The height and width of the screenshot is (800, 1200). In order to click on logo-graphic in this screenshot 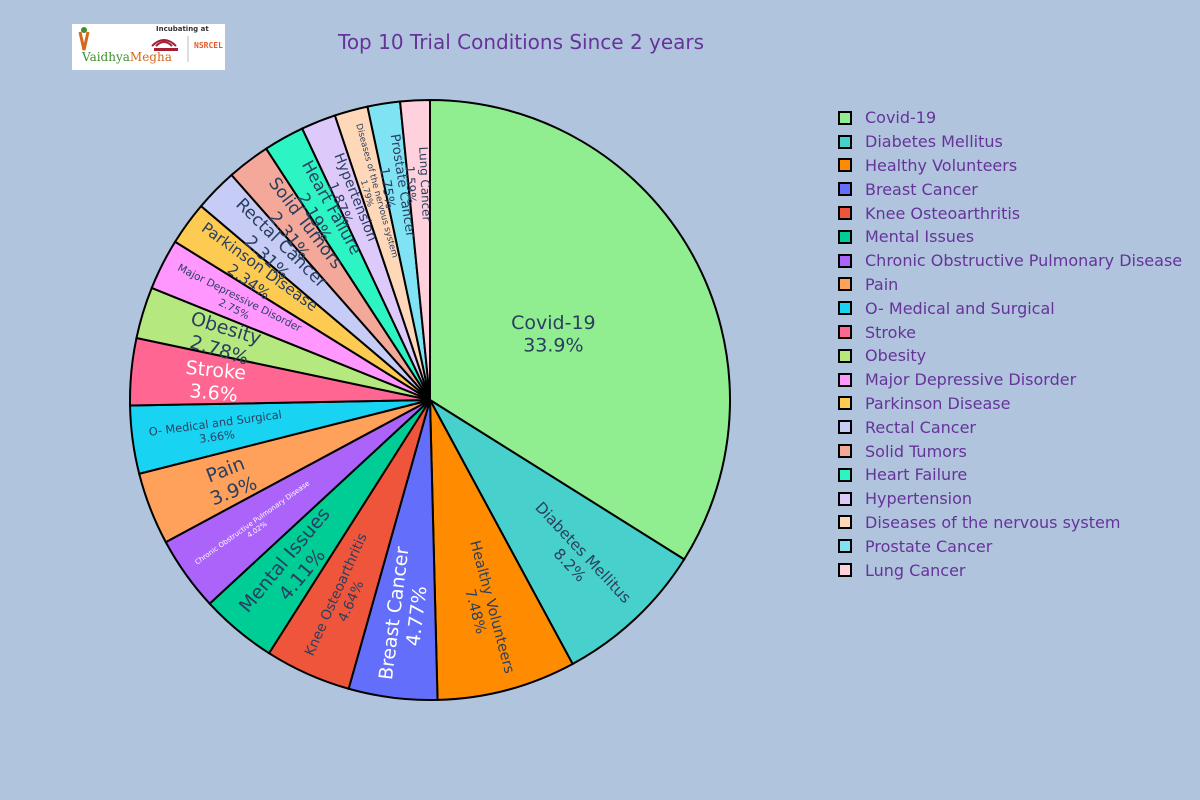, I will do `click(133, 44)`.